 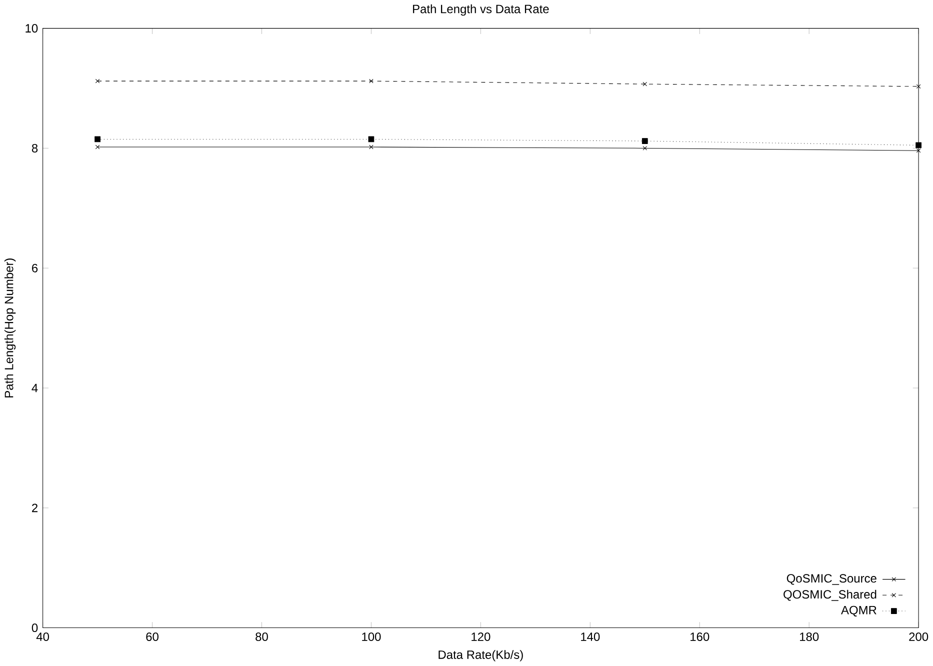 I want to click on x-tick-label: 60, so click(x=152, y=637).